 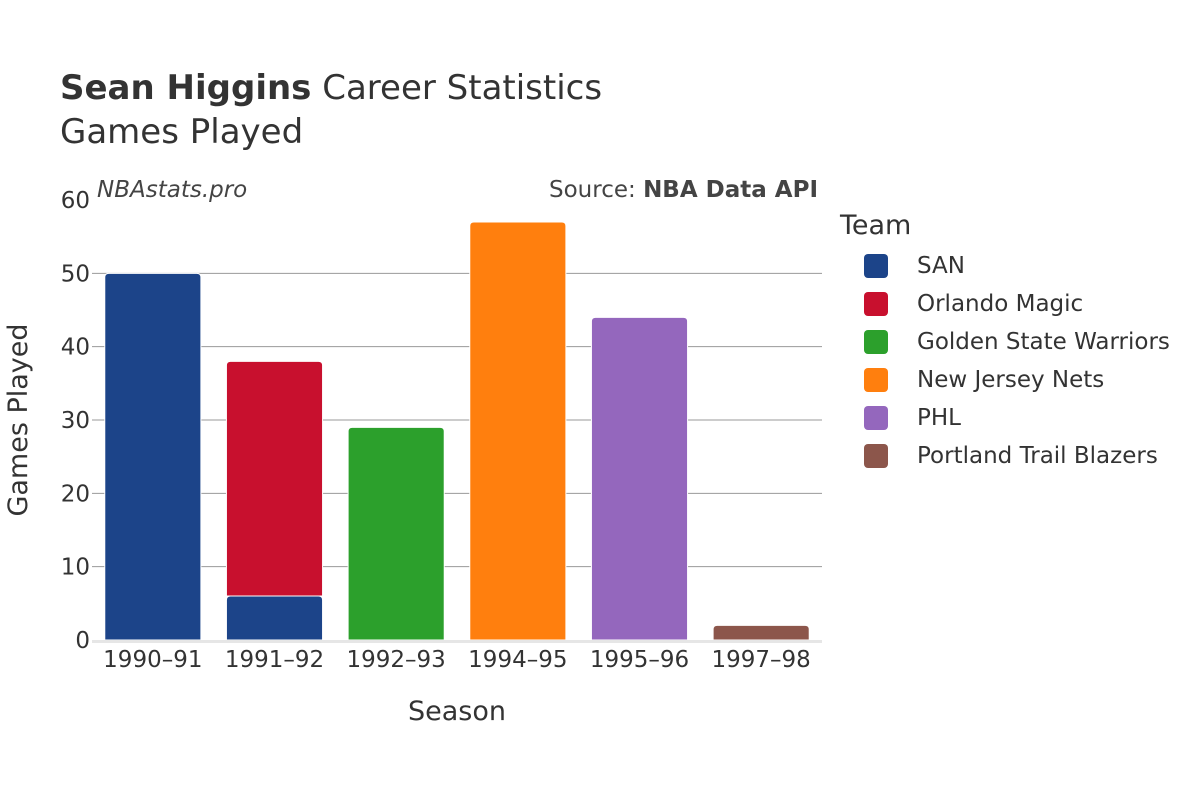 I want to click on legend-item-portland-trail-blazers: Portland Trail Blazers, so click(x=1011, y=456).